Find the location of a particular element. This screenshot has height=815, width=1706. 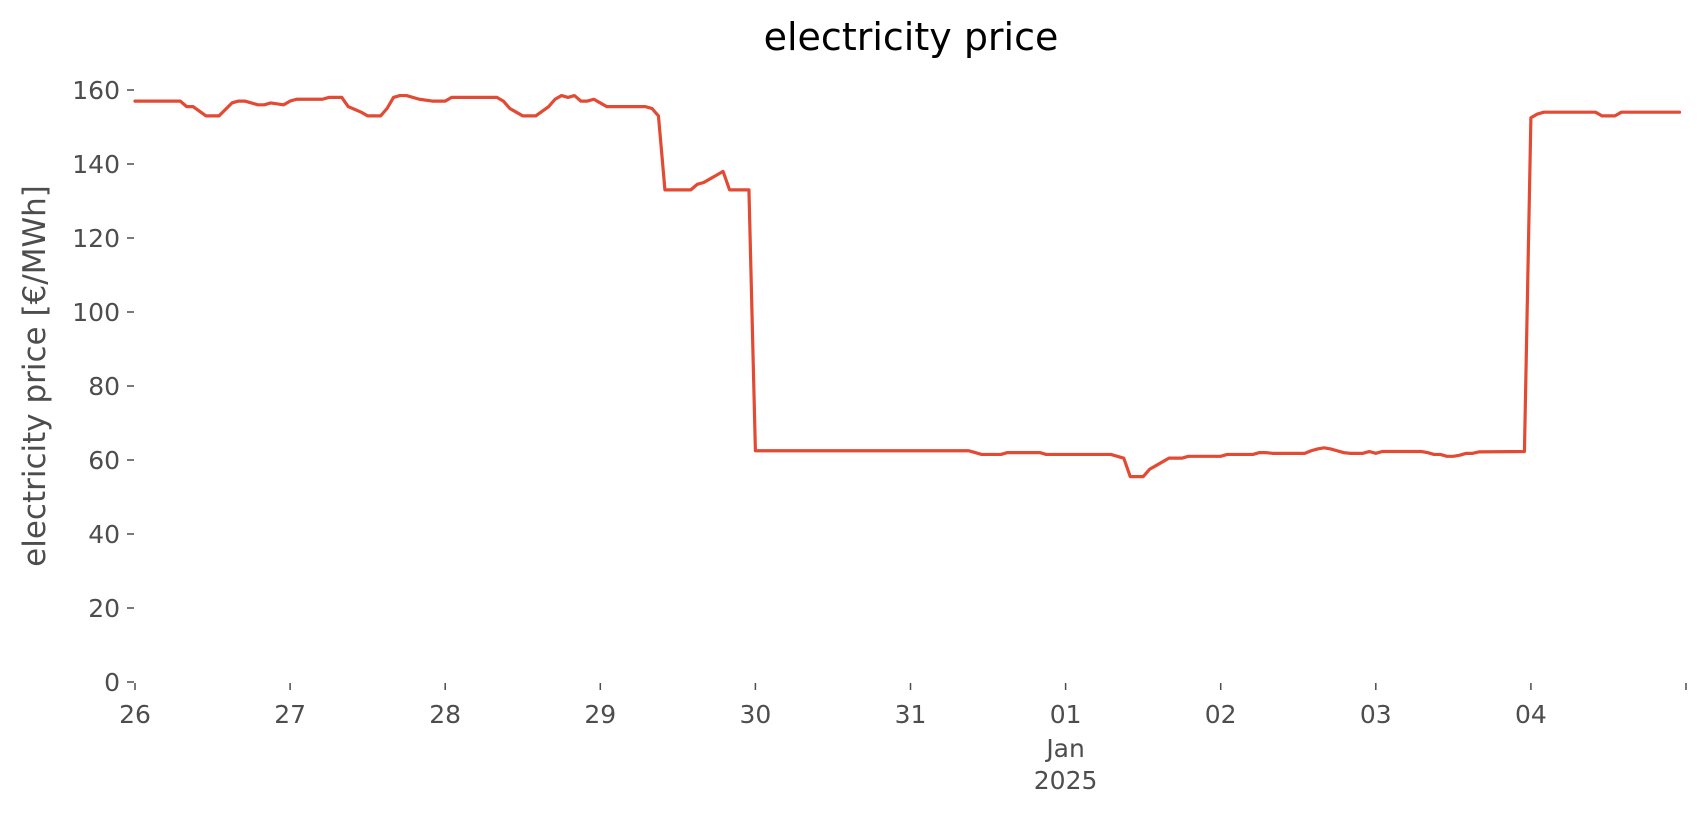

y-tick-label: 100 is located at coordinates (96, 312).